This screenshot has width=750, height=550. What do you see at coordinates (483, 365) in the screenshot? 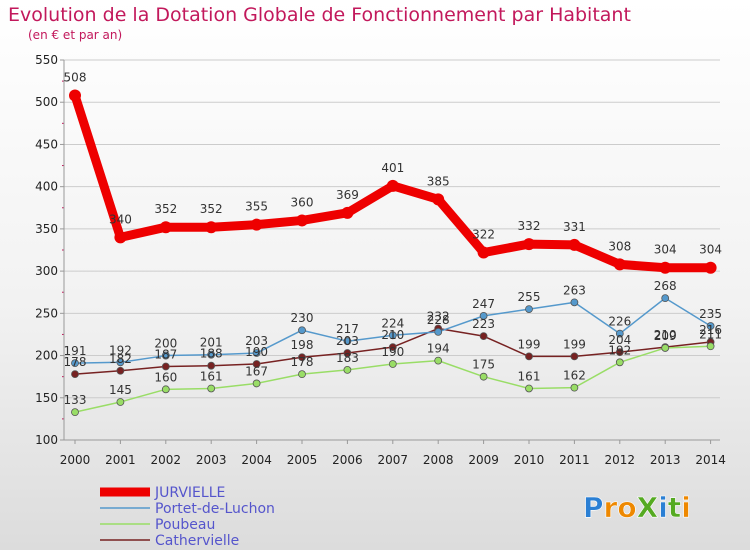
I see `data-label: 175` at bounding box center [483, 365].